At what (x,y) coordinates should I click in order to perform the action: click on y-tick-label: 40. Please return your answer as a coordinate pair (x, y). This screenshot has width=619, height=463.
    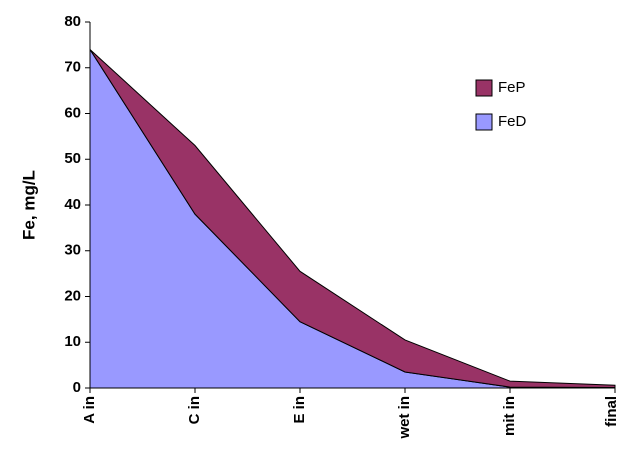
    Looking at the image, I should click on (72, 204).